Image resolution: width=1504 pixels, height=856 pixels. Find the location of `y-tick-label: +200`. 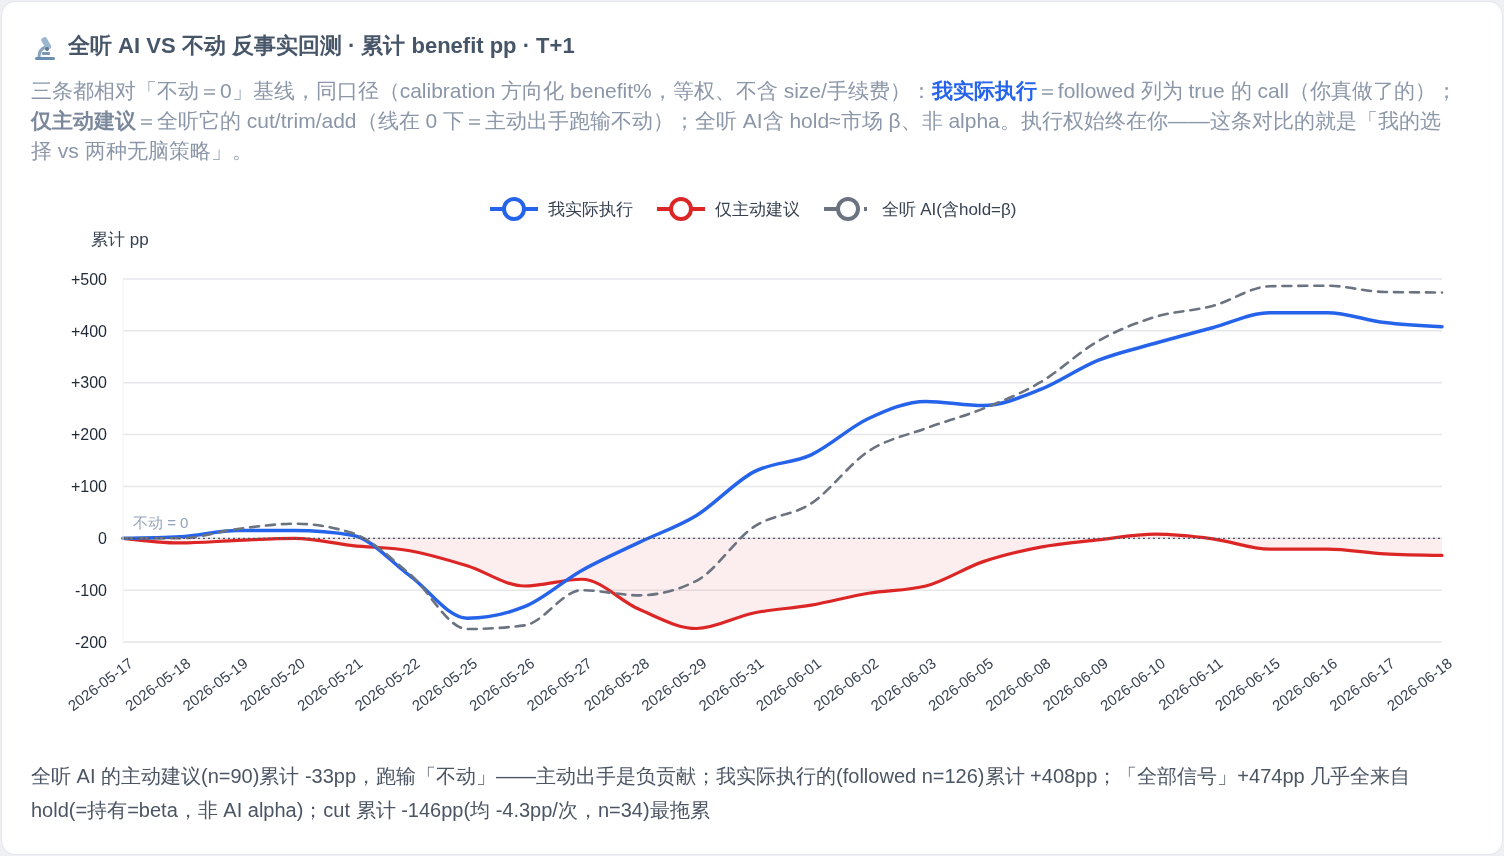

y-tick-label: +200 is located at coordinates (89, 435).